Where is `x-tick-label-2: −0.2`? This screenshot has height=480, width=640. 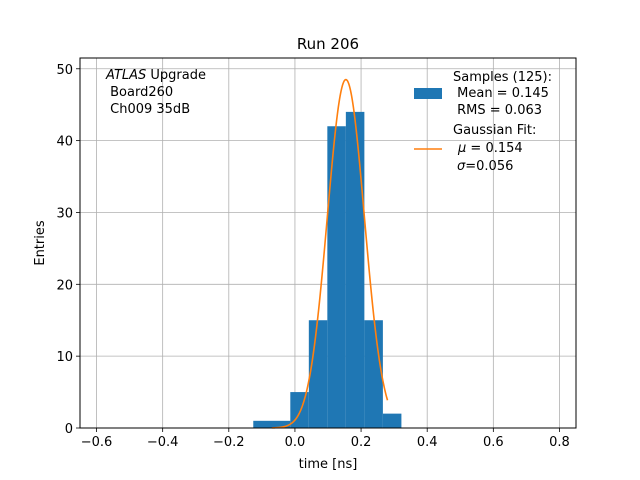
x-tick-label-2: −0.2 is located at coordinates (229, 442).